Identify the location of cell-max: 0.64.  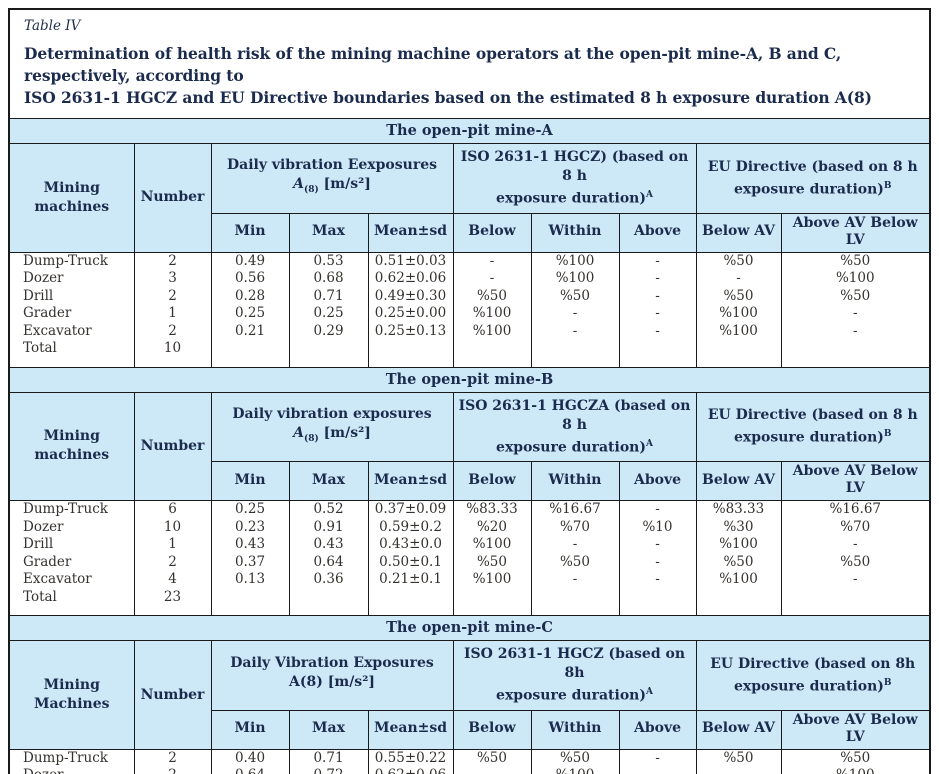
(328, 562).